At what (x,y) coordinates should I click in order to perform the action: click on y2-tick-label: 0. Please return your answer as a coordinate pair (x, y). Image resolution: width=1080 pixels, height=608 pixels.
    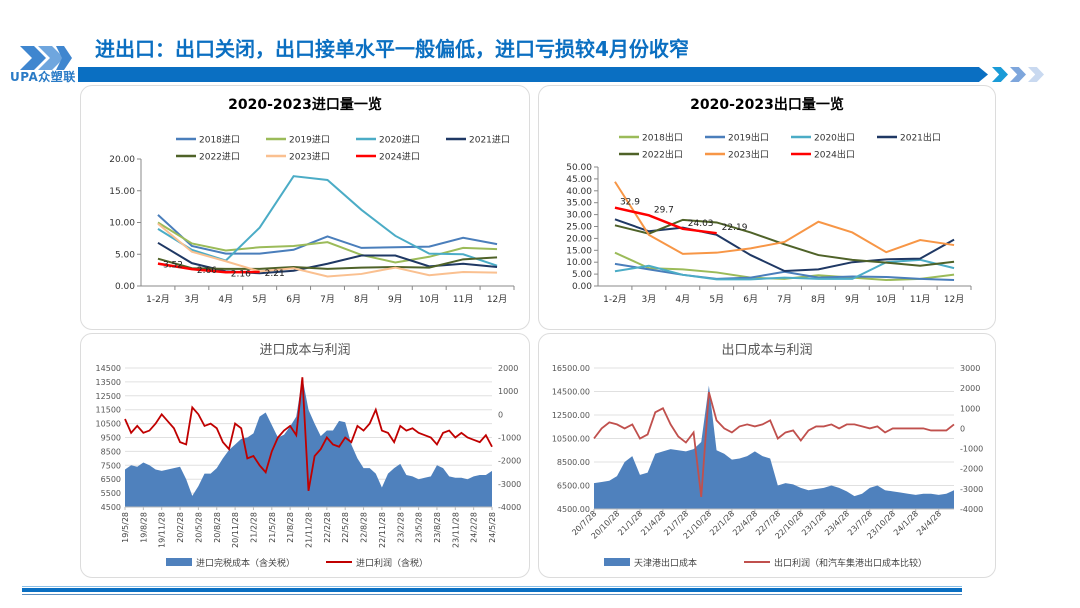
    Looking at the image, I should click on (500, 414).